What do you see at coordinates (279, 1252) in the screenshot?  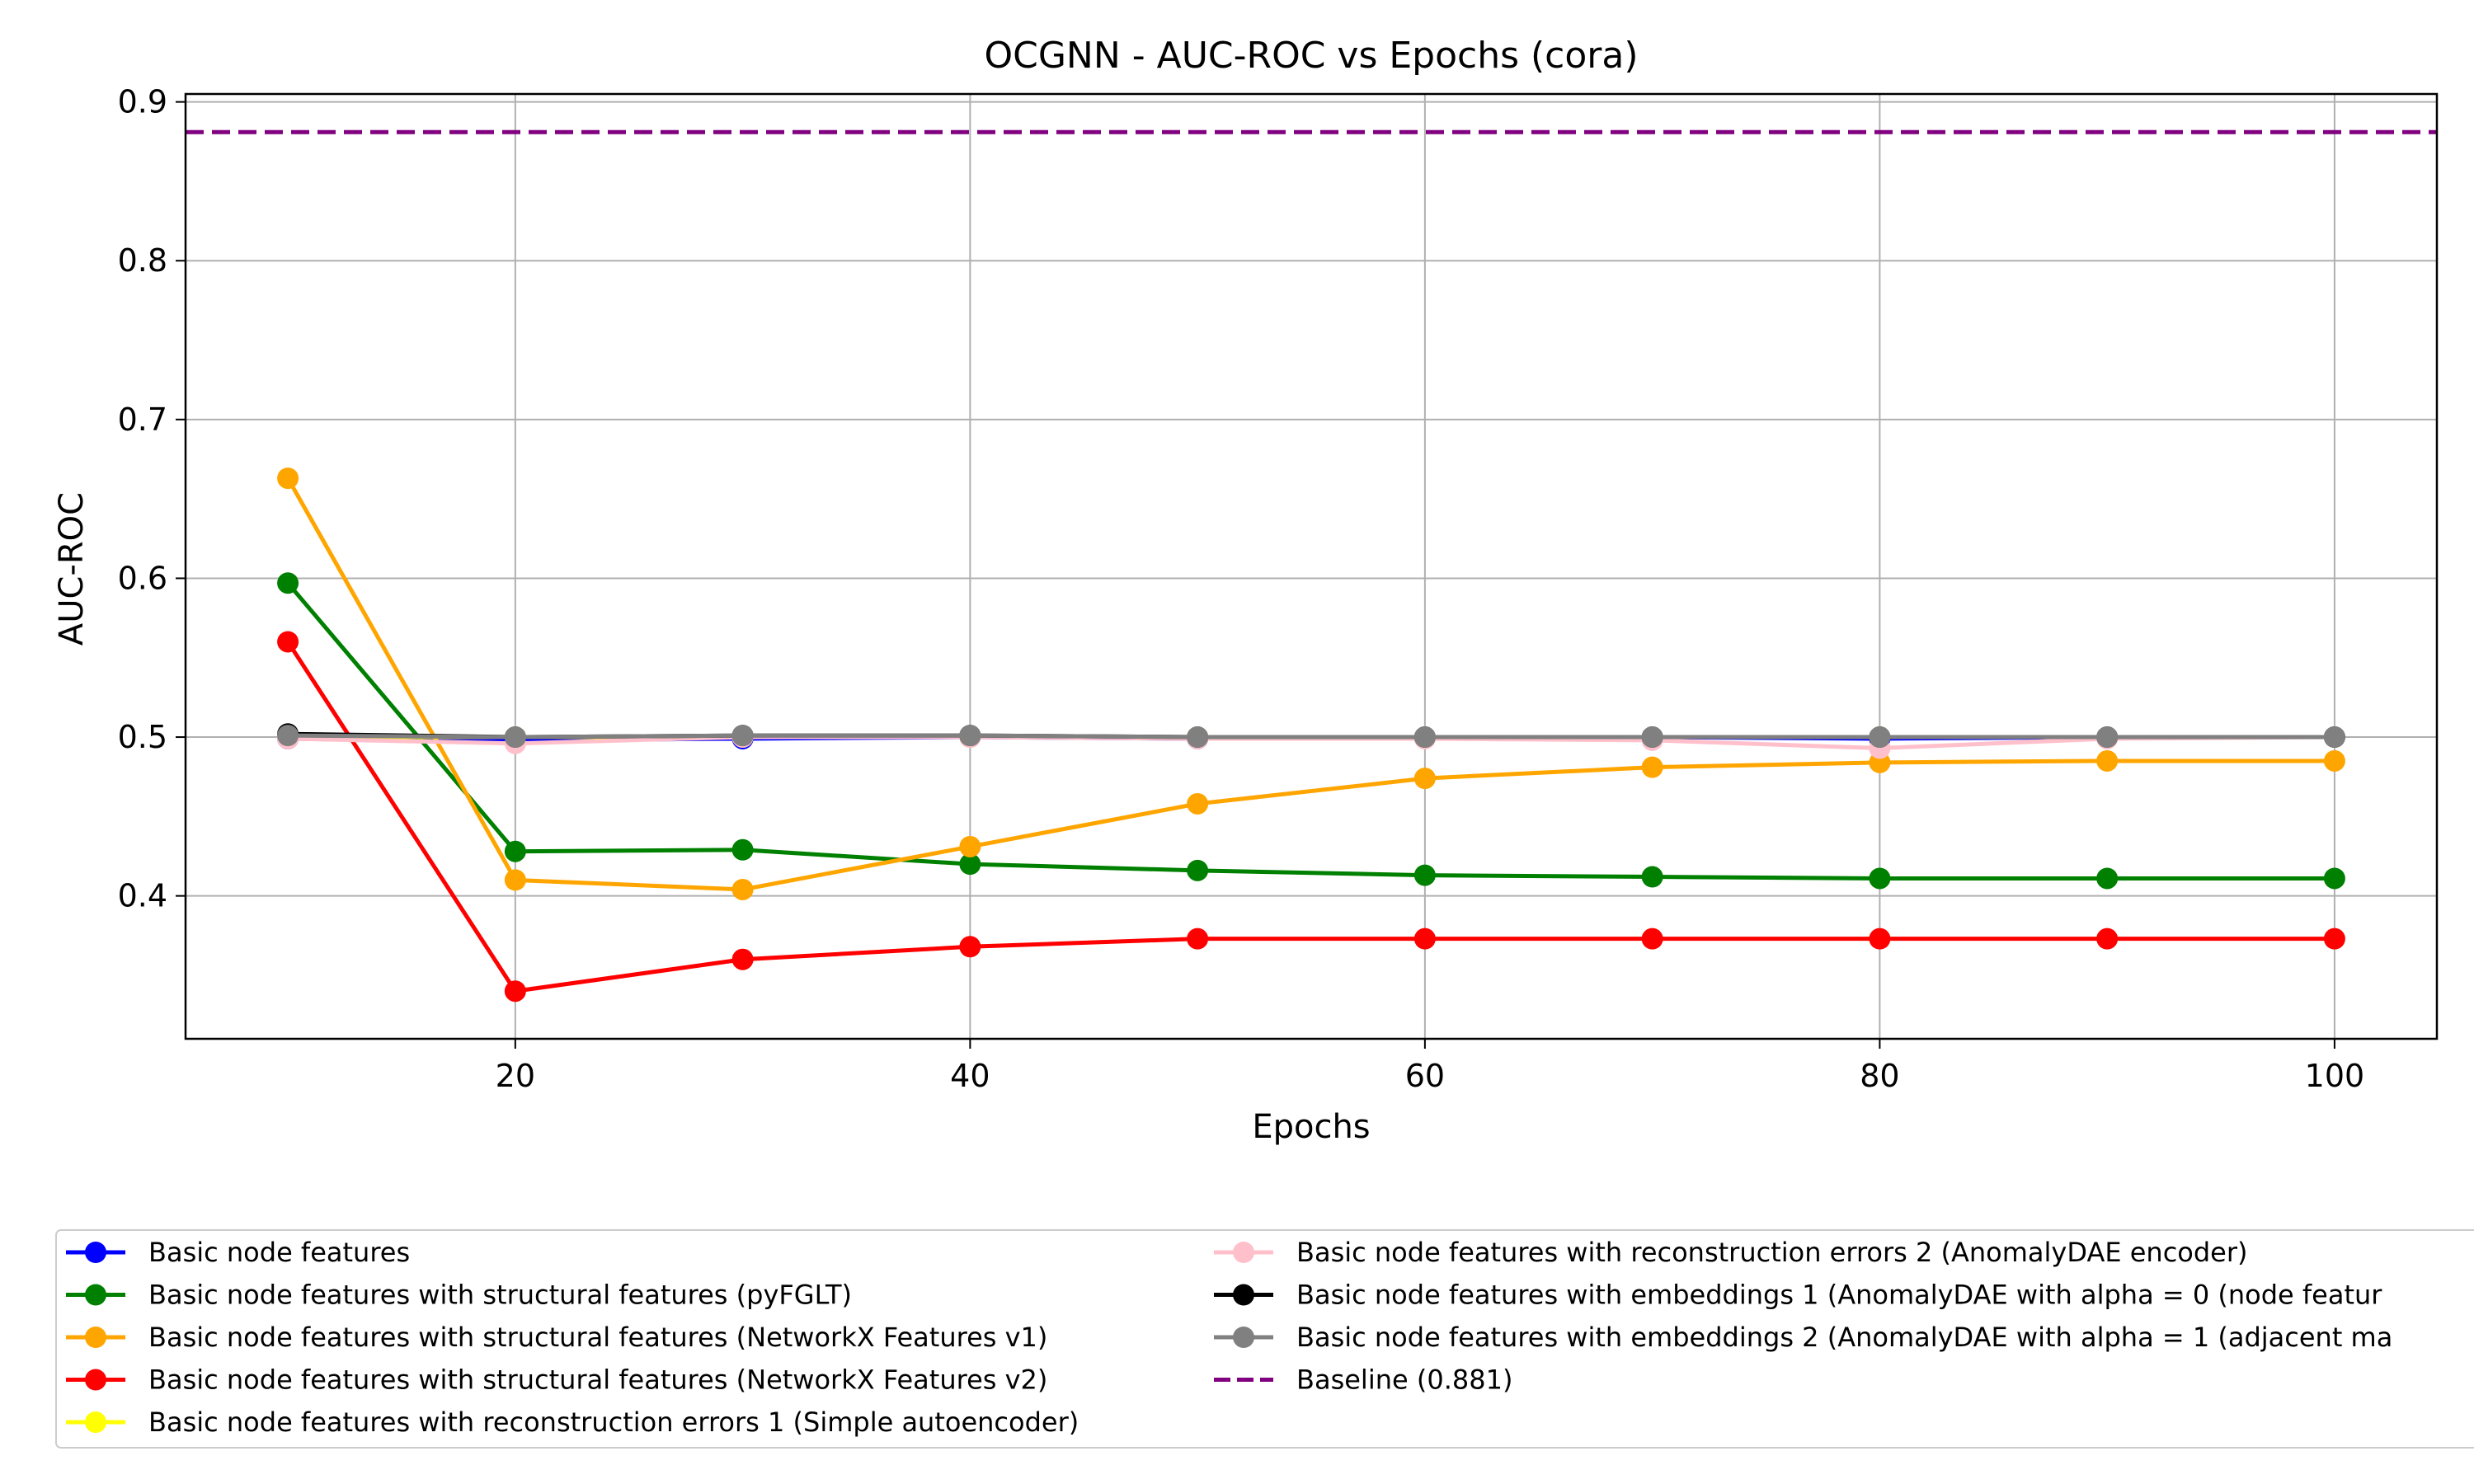 I see `legend-label: Basic node features` at bounding box center [279, 1252].